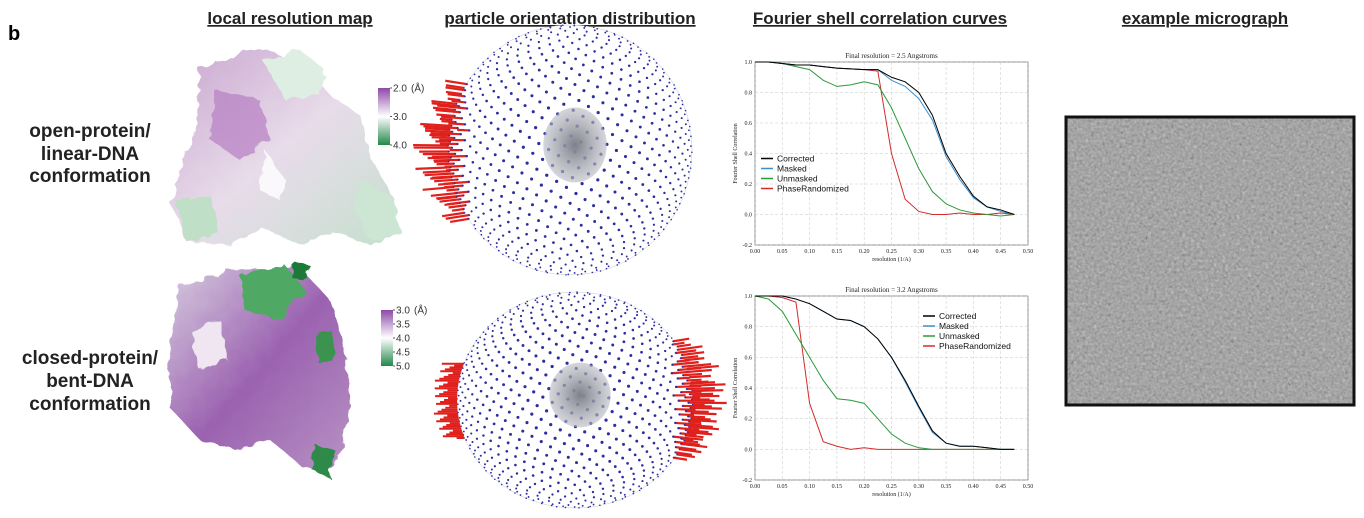 The width and height of the screenshot is (1364, 518). I want to click on y-tick-label: -0.2, so click(748, 246).